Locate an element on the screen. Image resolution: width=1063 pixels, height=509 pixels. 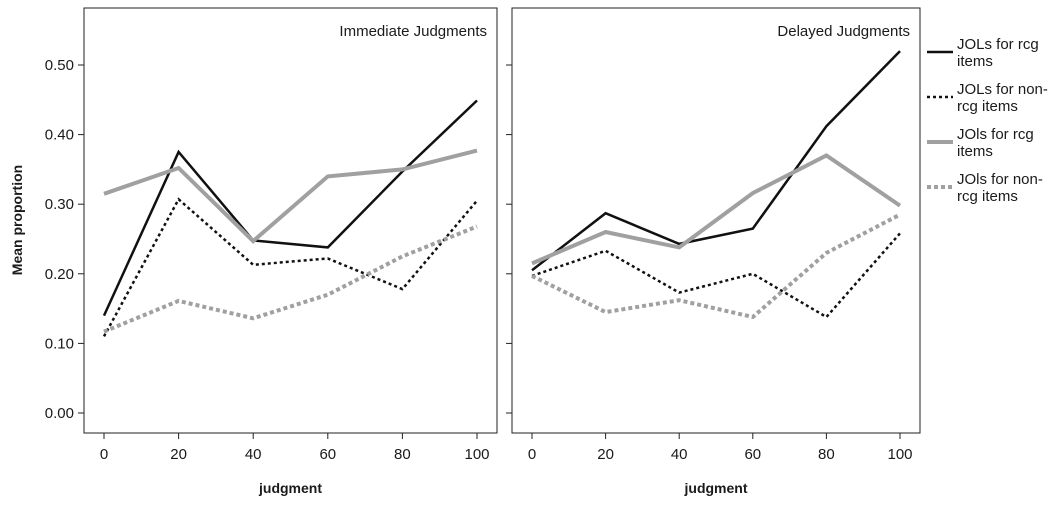
legend-label: JOls for rcg is located at coordinates (995, 134).